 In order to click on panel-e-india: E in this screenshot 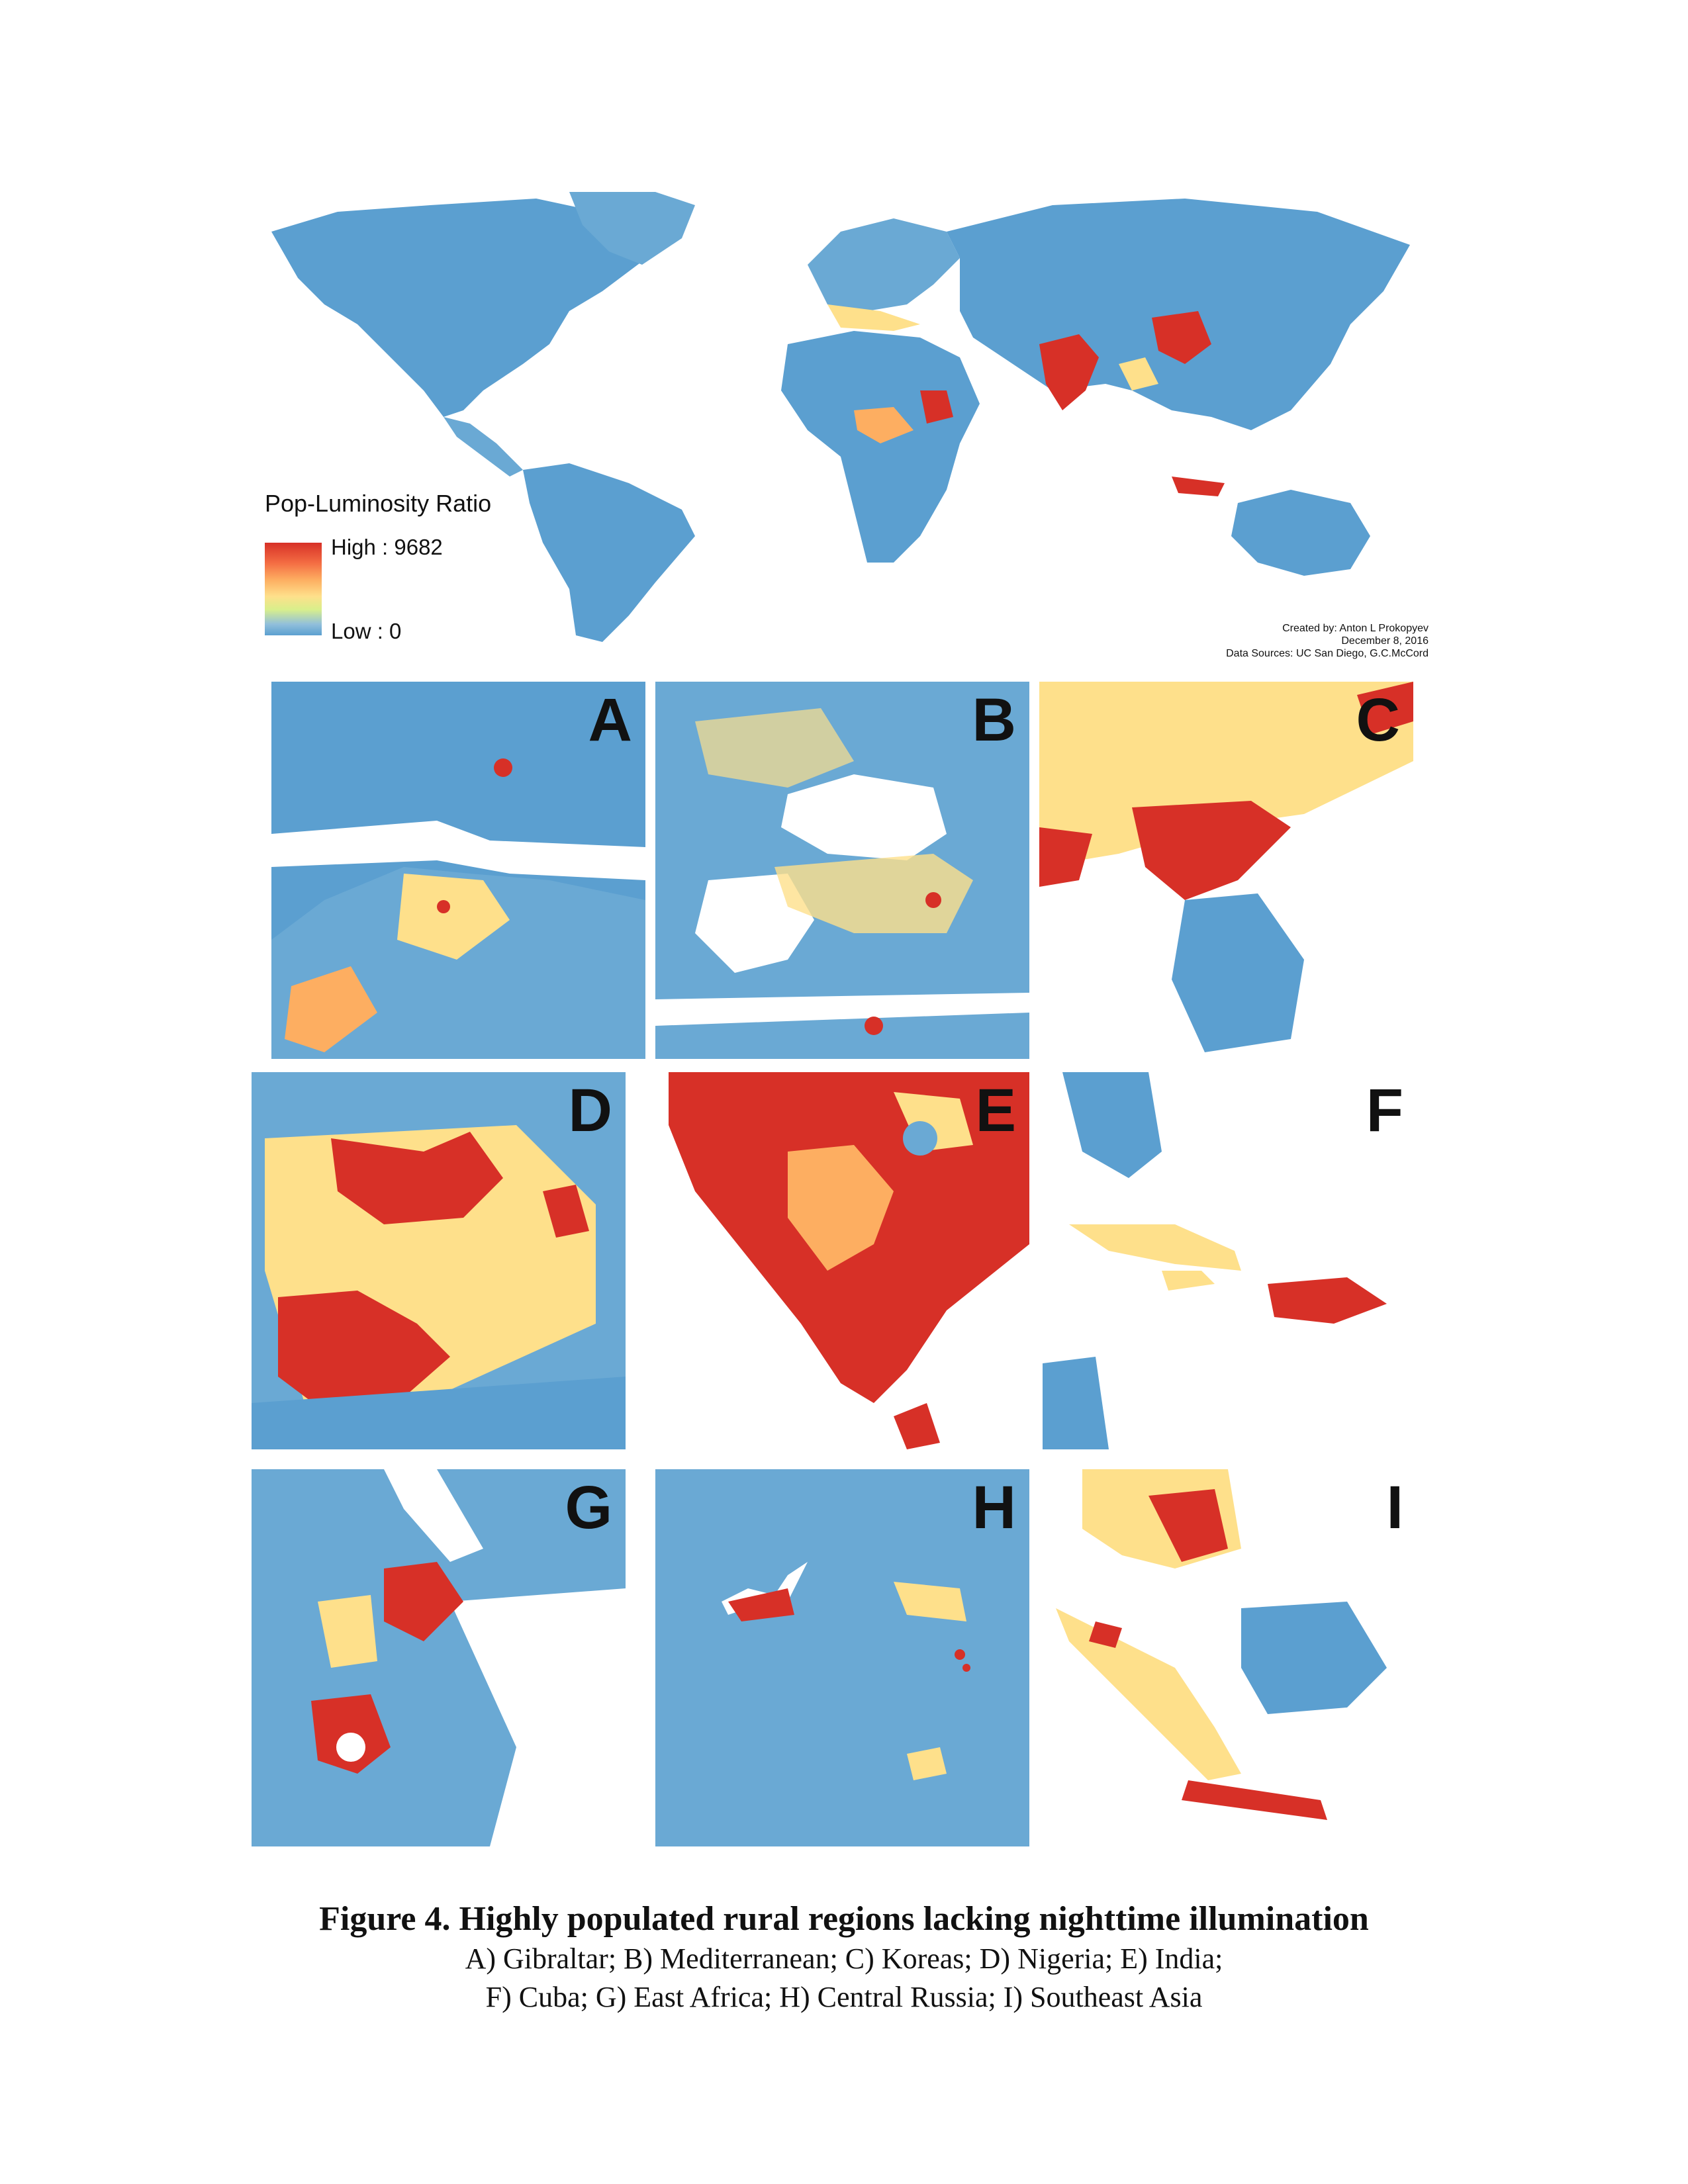, I will do `click(842, 1260)`.